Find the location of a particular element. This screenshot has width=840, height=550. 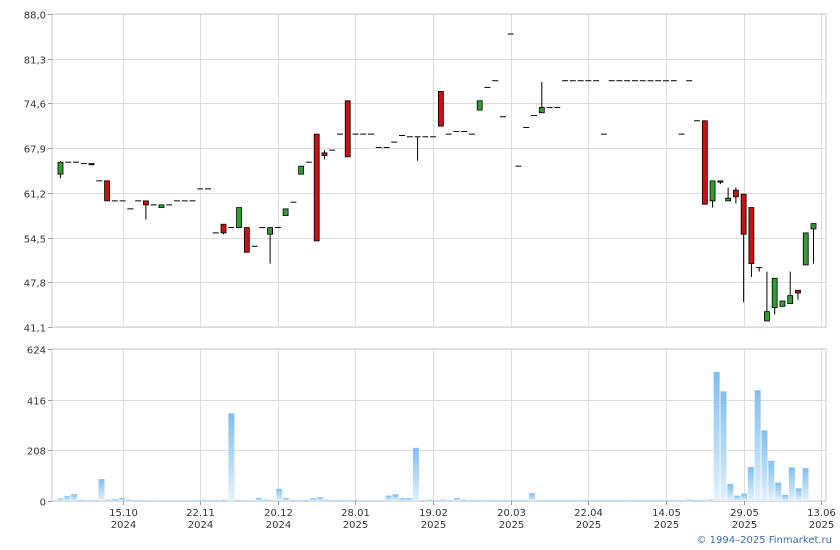

x-tick-label-date: 13.06 is located at coordinates (821, 513).